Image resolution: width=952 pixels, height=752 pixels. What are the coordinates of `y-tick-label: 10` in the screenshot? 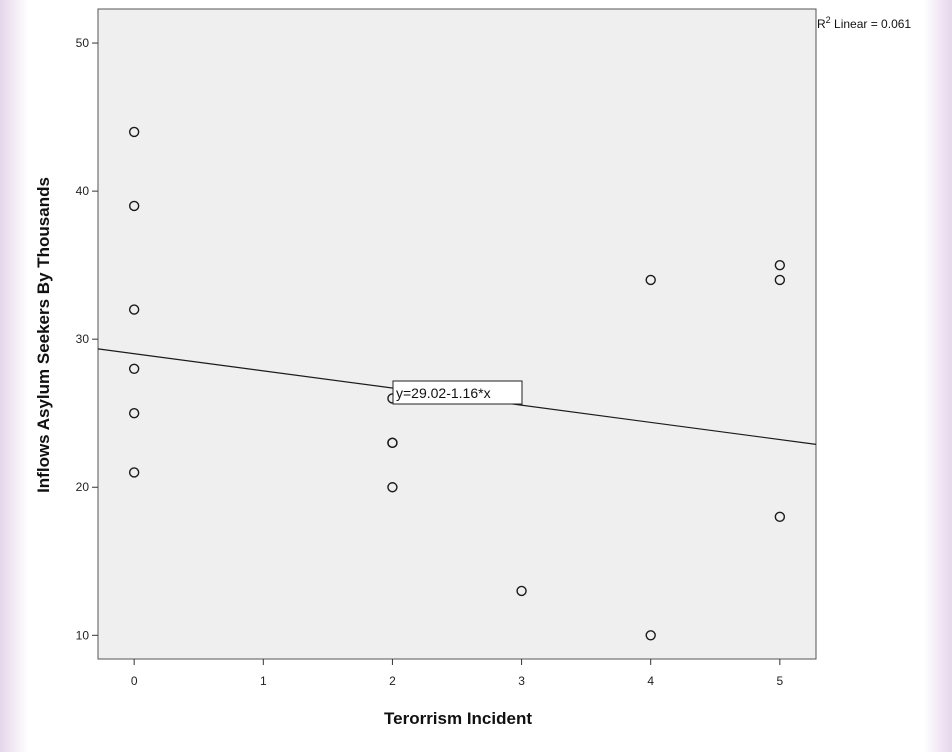 It's located at (83, 635).